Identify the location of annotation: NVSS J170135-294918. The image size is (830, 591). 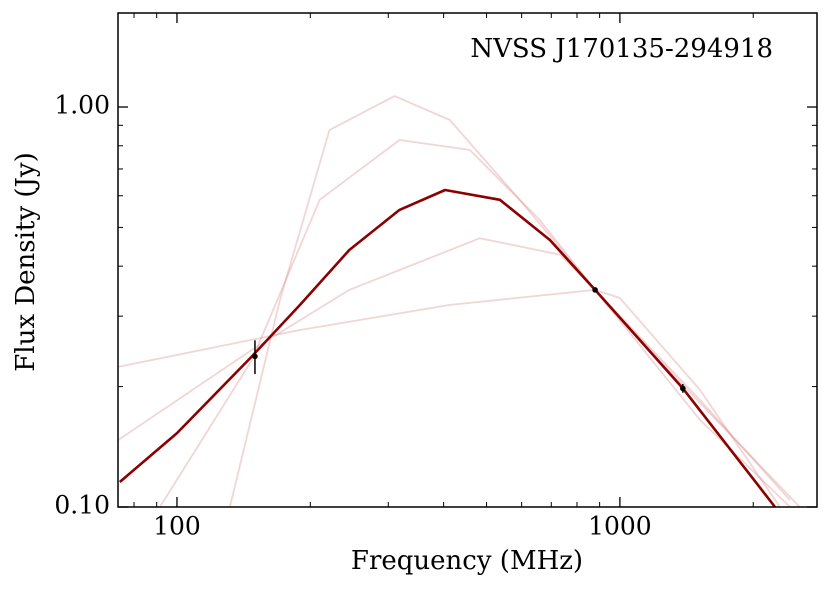
(621, 49).